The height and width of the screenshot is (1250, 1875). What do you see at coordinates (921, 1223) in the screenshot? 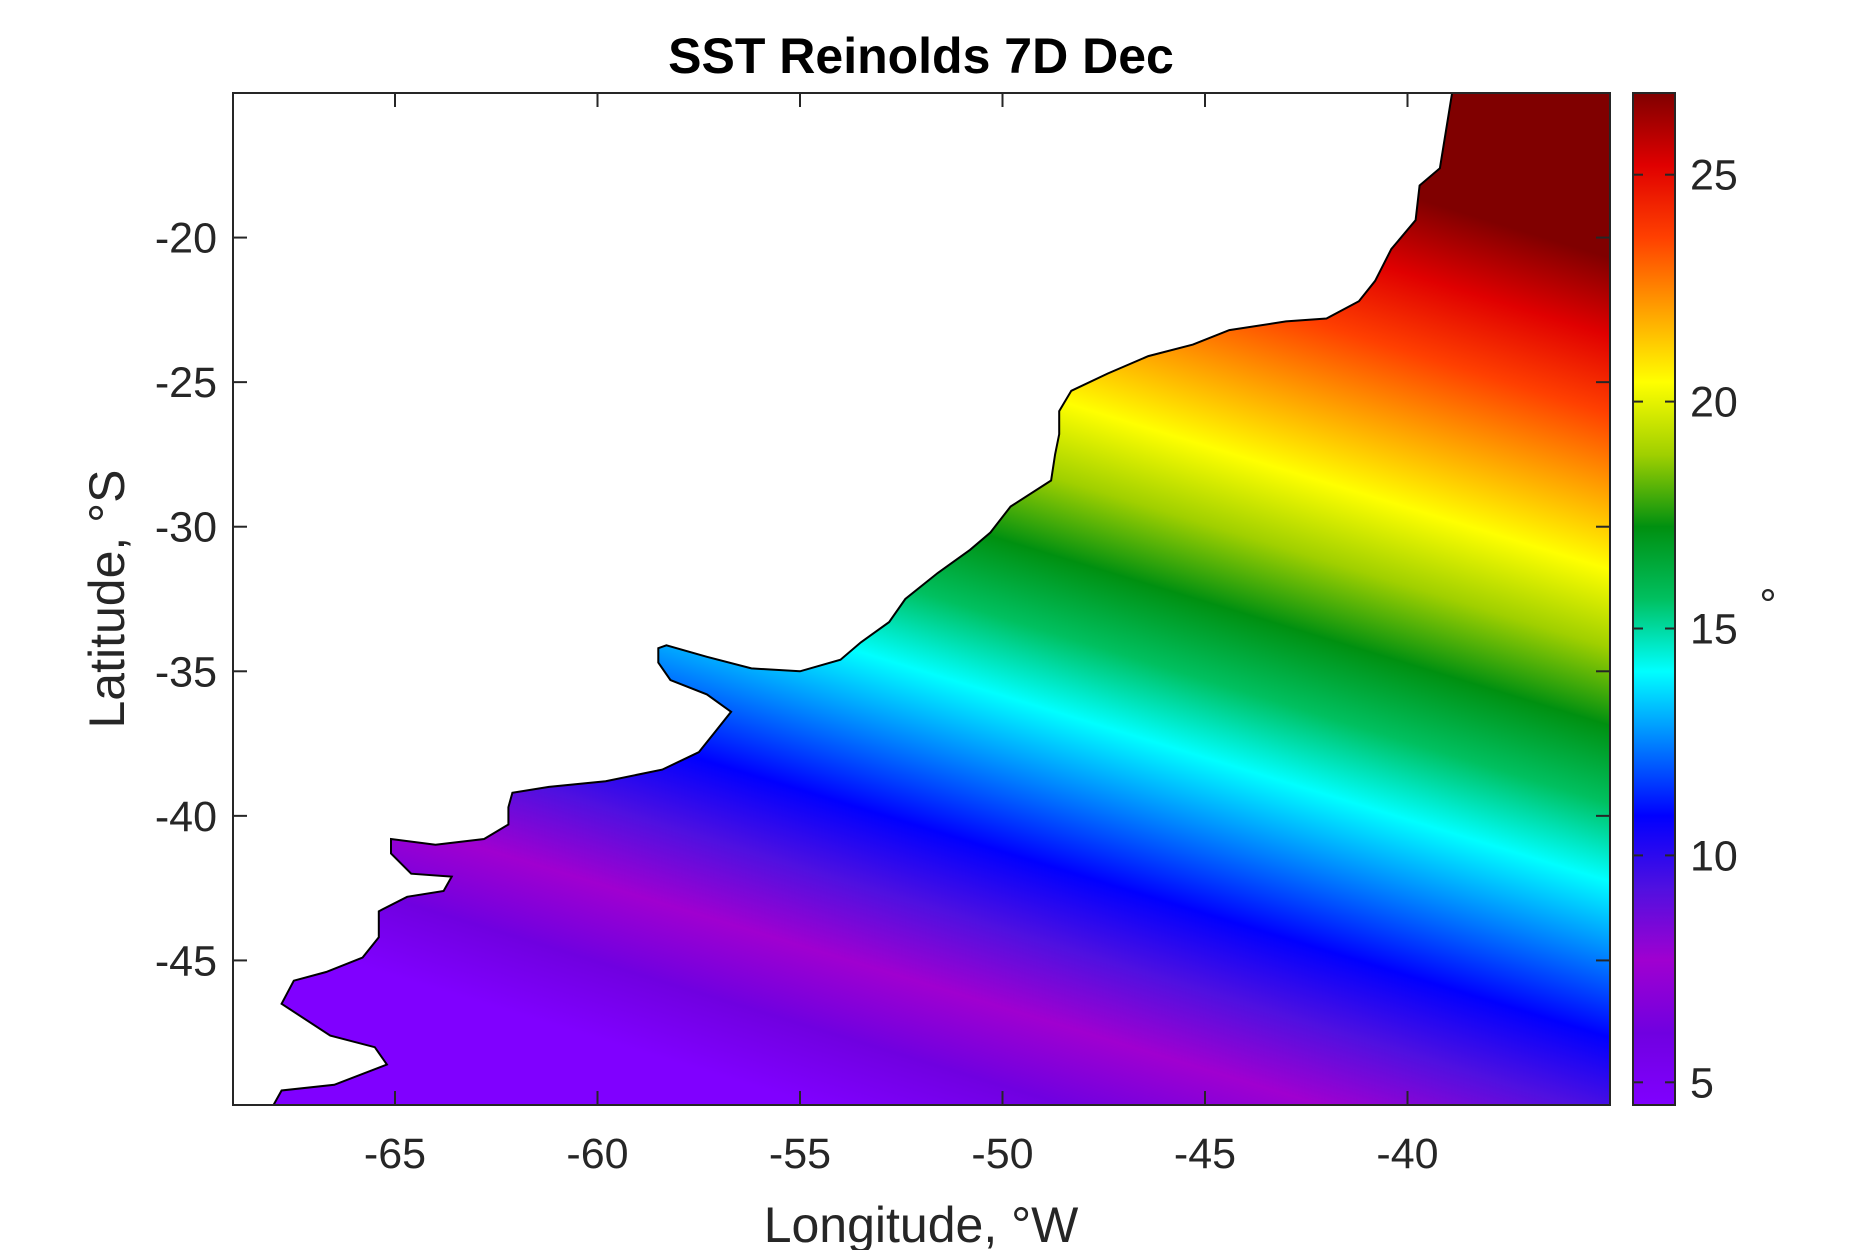
I see `x-axis-label: Longitude, °W` at bounding box center [921, 1223].